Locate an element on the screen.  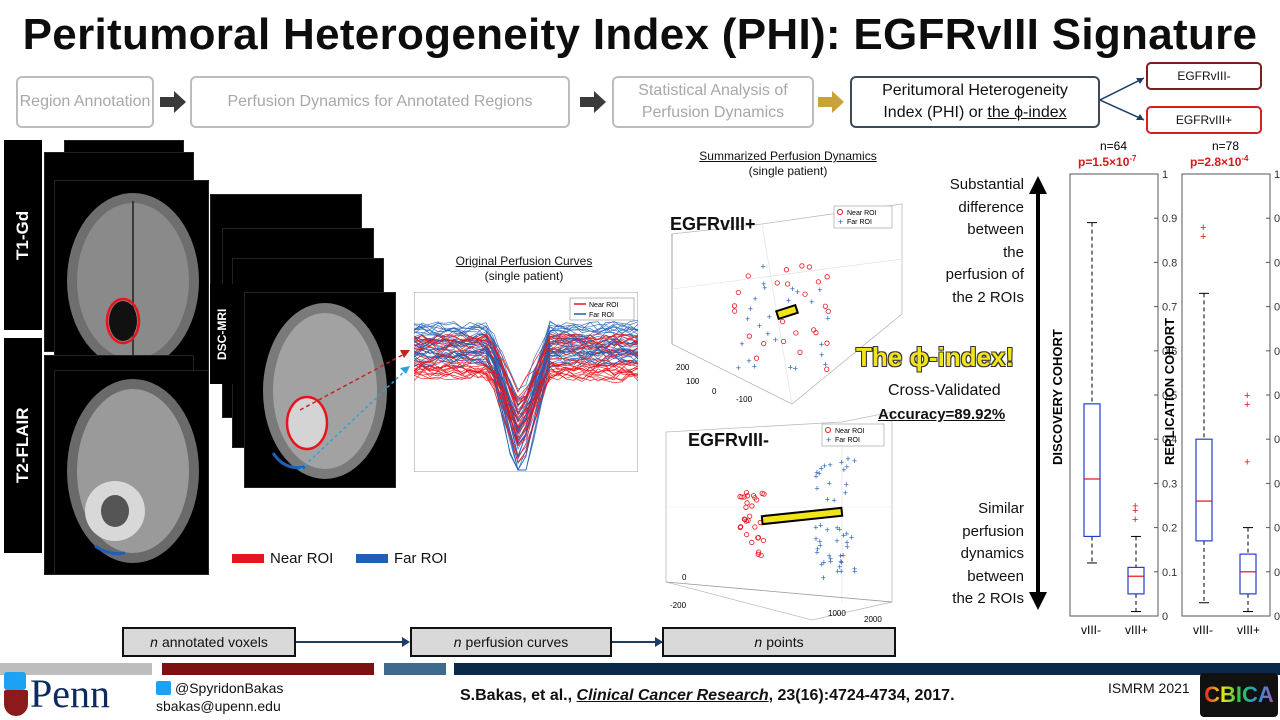
far-roi-label: Far ROI is located at coordinates (421, 558).